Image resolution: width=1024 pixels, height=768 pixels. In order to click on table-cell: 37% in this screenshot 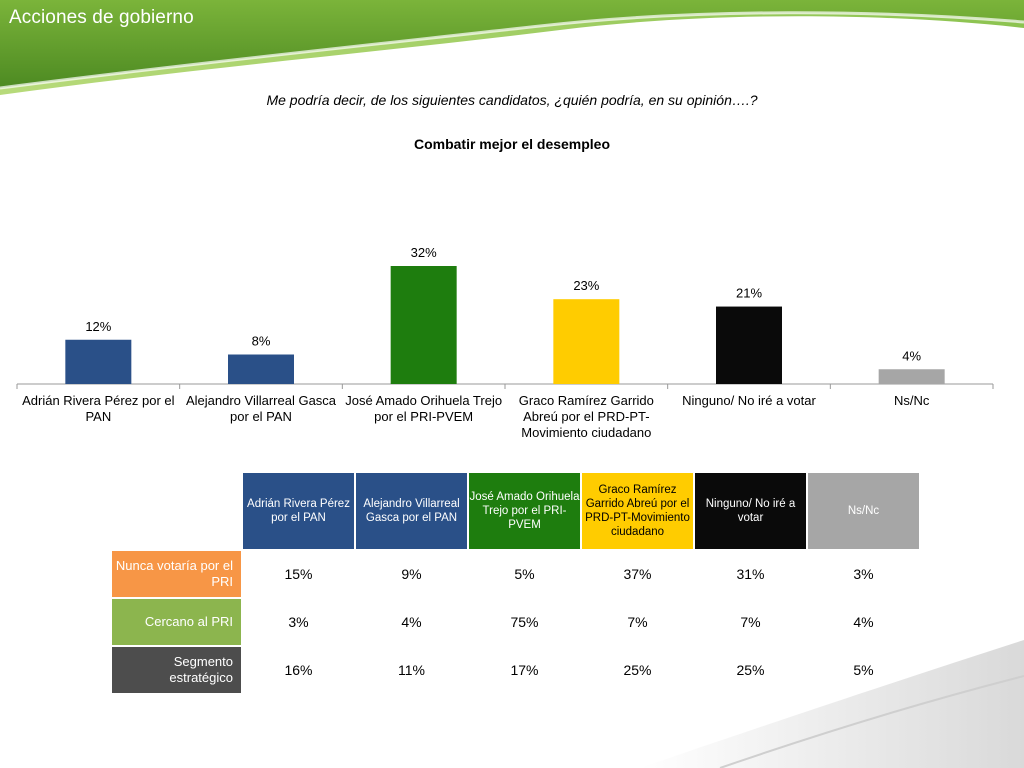, I will do `click(637, 574)`.